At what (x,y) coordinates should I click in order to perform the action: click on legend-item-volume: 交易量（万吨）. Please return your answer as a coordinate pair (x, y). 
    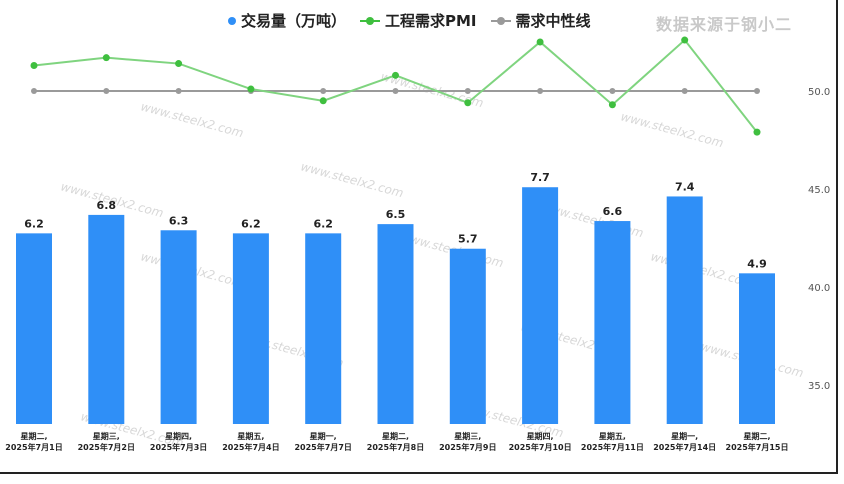
    Looking at the image, I should click on (287, 20).